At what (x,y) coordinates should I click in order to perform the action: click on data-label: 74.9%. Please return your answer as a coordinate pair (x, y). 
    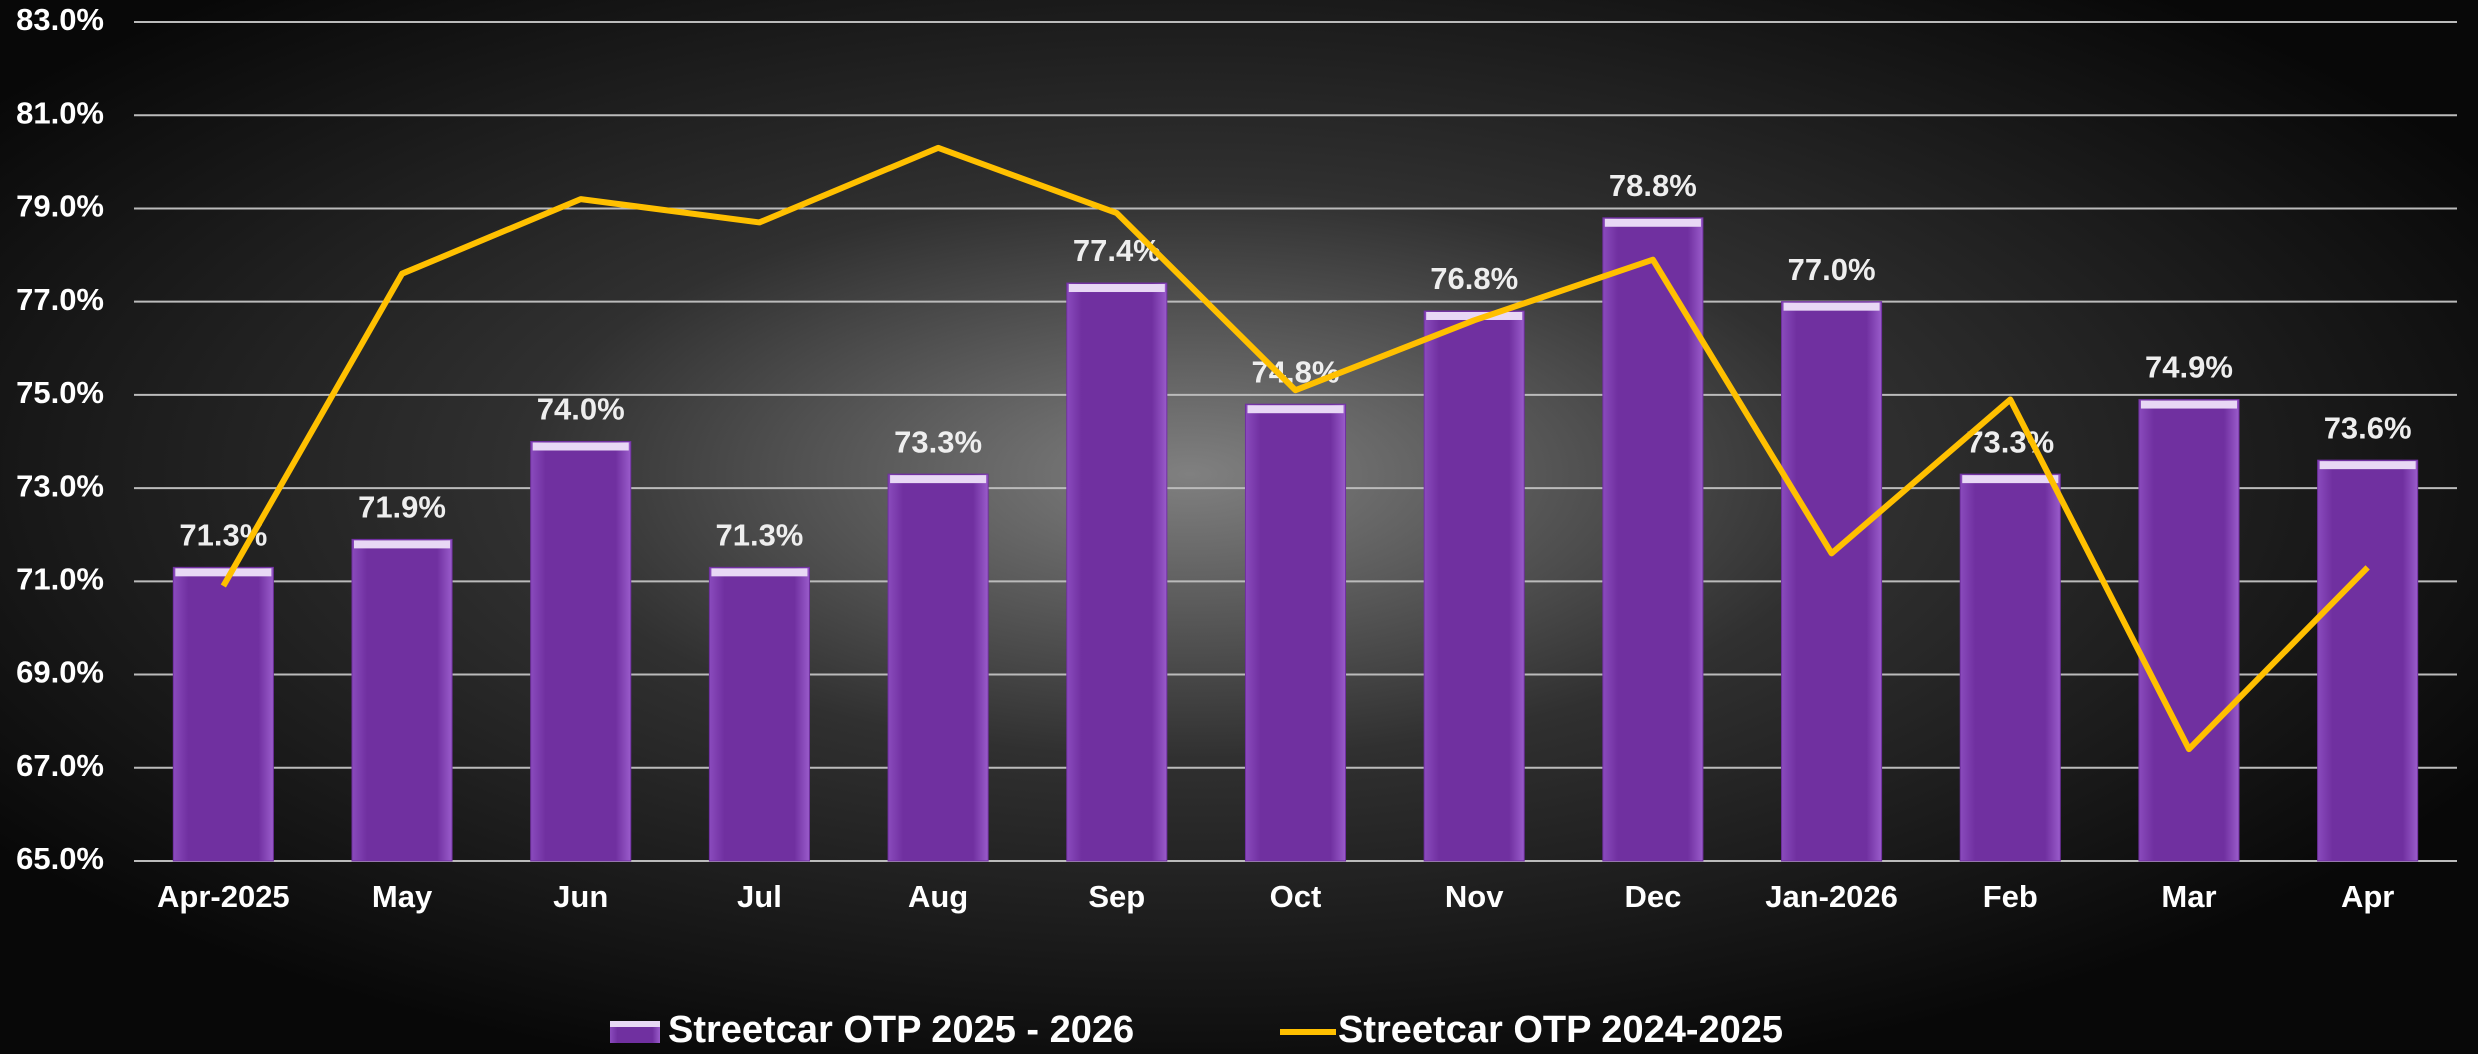
    Looking at the image, I should click on (2189, 367).